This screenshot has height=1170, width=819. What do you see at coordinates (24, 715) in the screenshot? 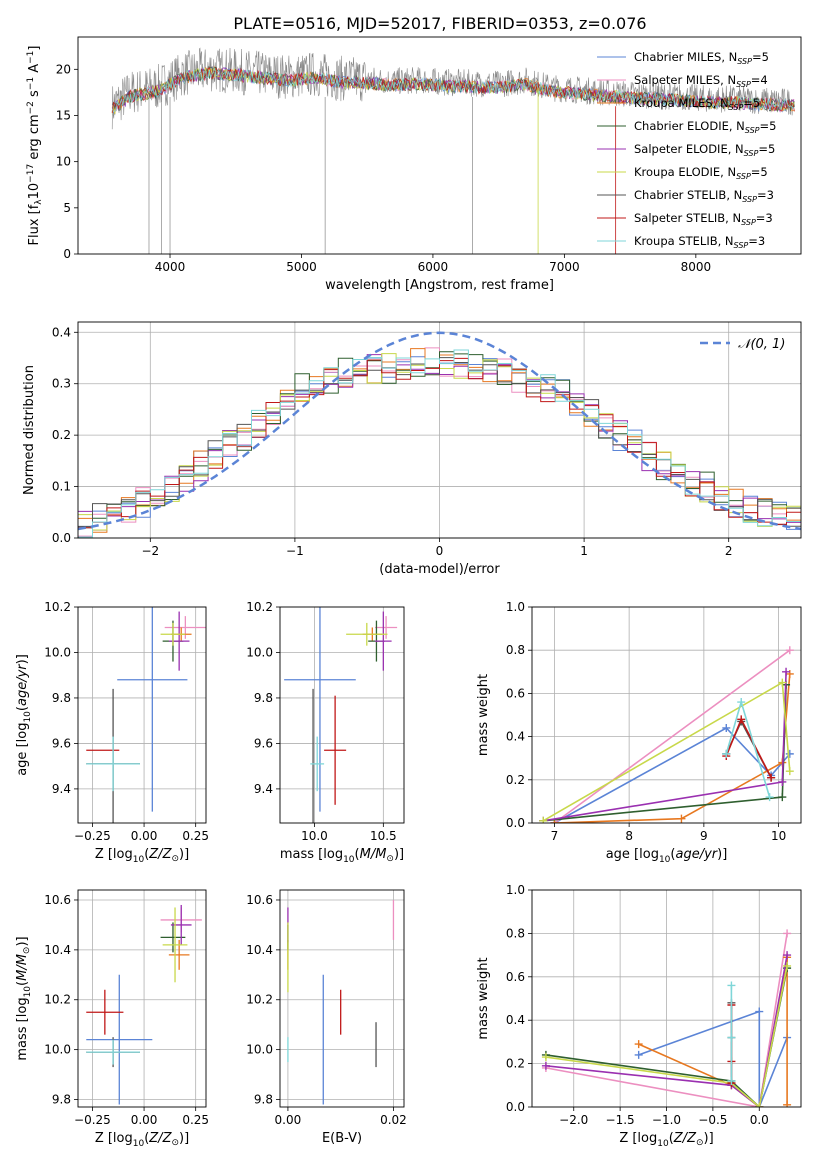
I see `y-axis-label: age [log10(age/yr)]` at bounding box center [24, 715].